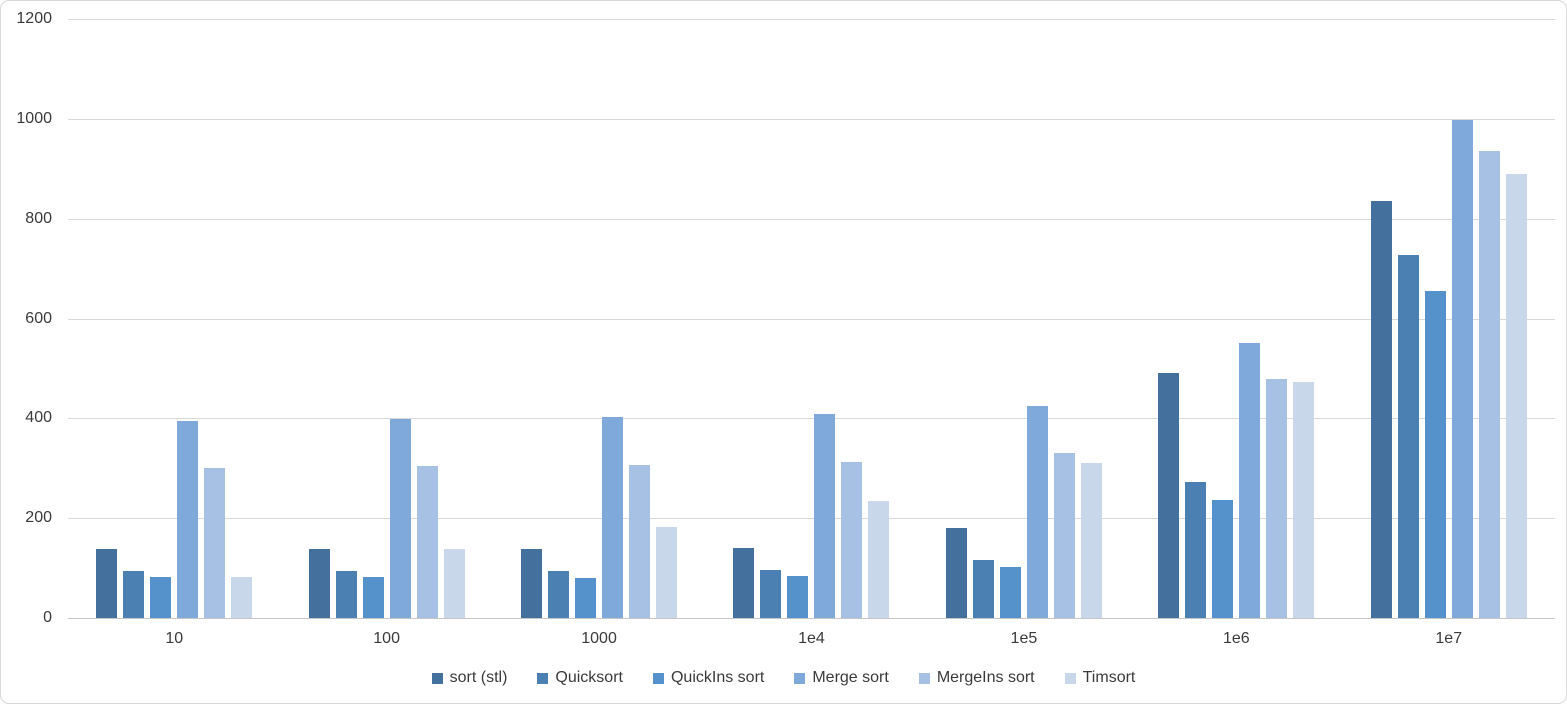  What do you see at coordinates (1109, 677) in the screenshot?
I see `legend-label: Timsort` at bounding box center [1109, 677].